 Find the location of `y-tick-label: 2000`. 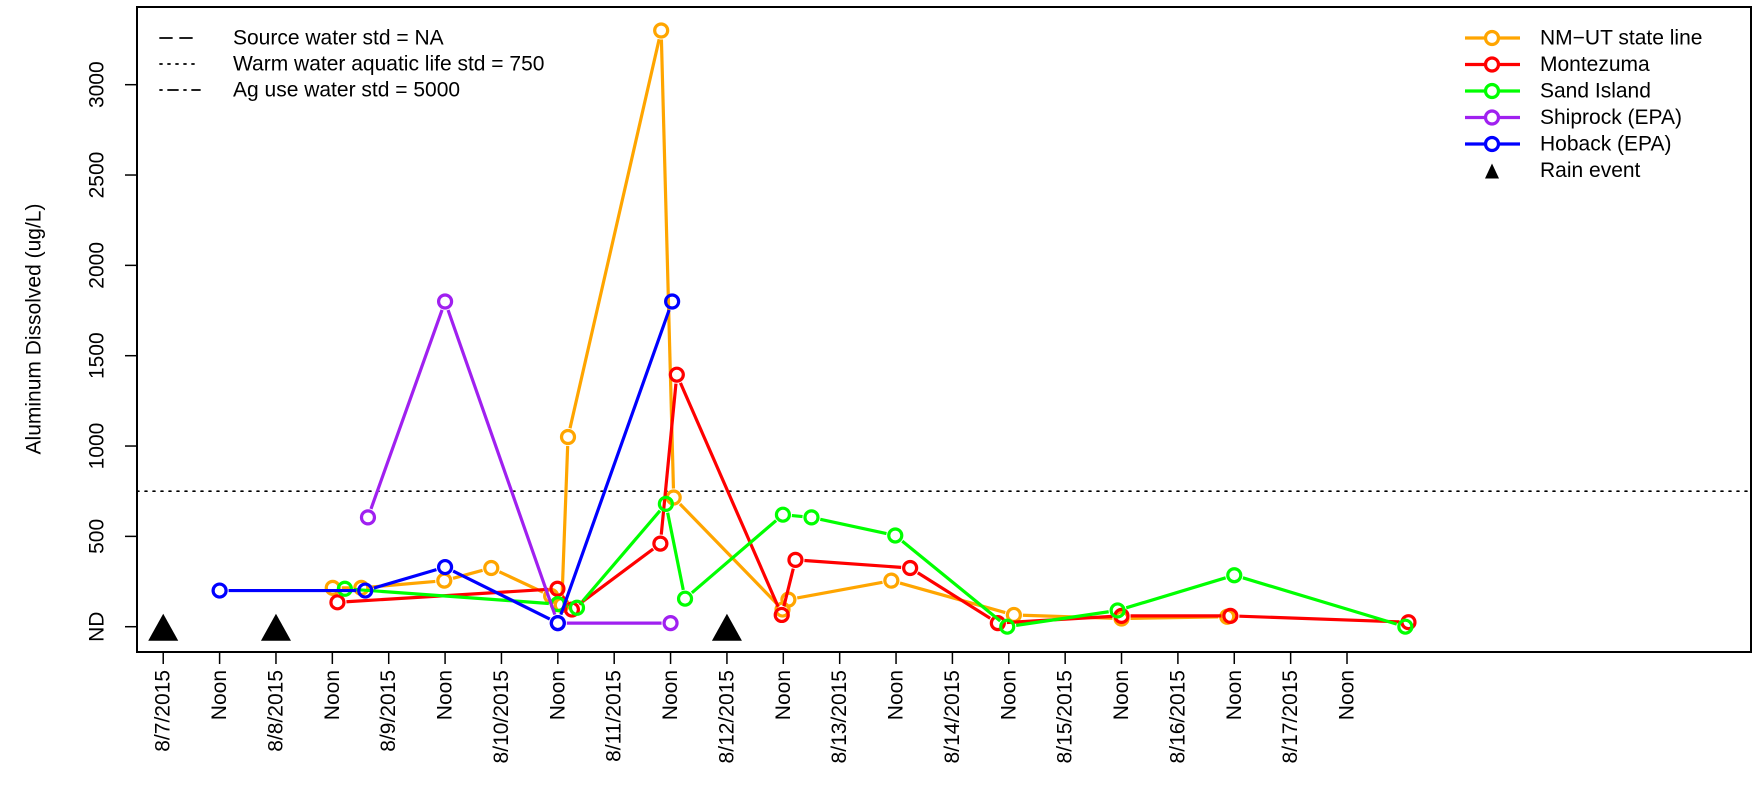

y-tick-label: 2000 is located at coordinates (97, 265).